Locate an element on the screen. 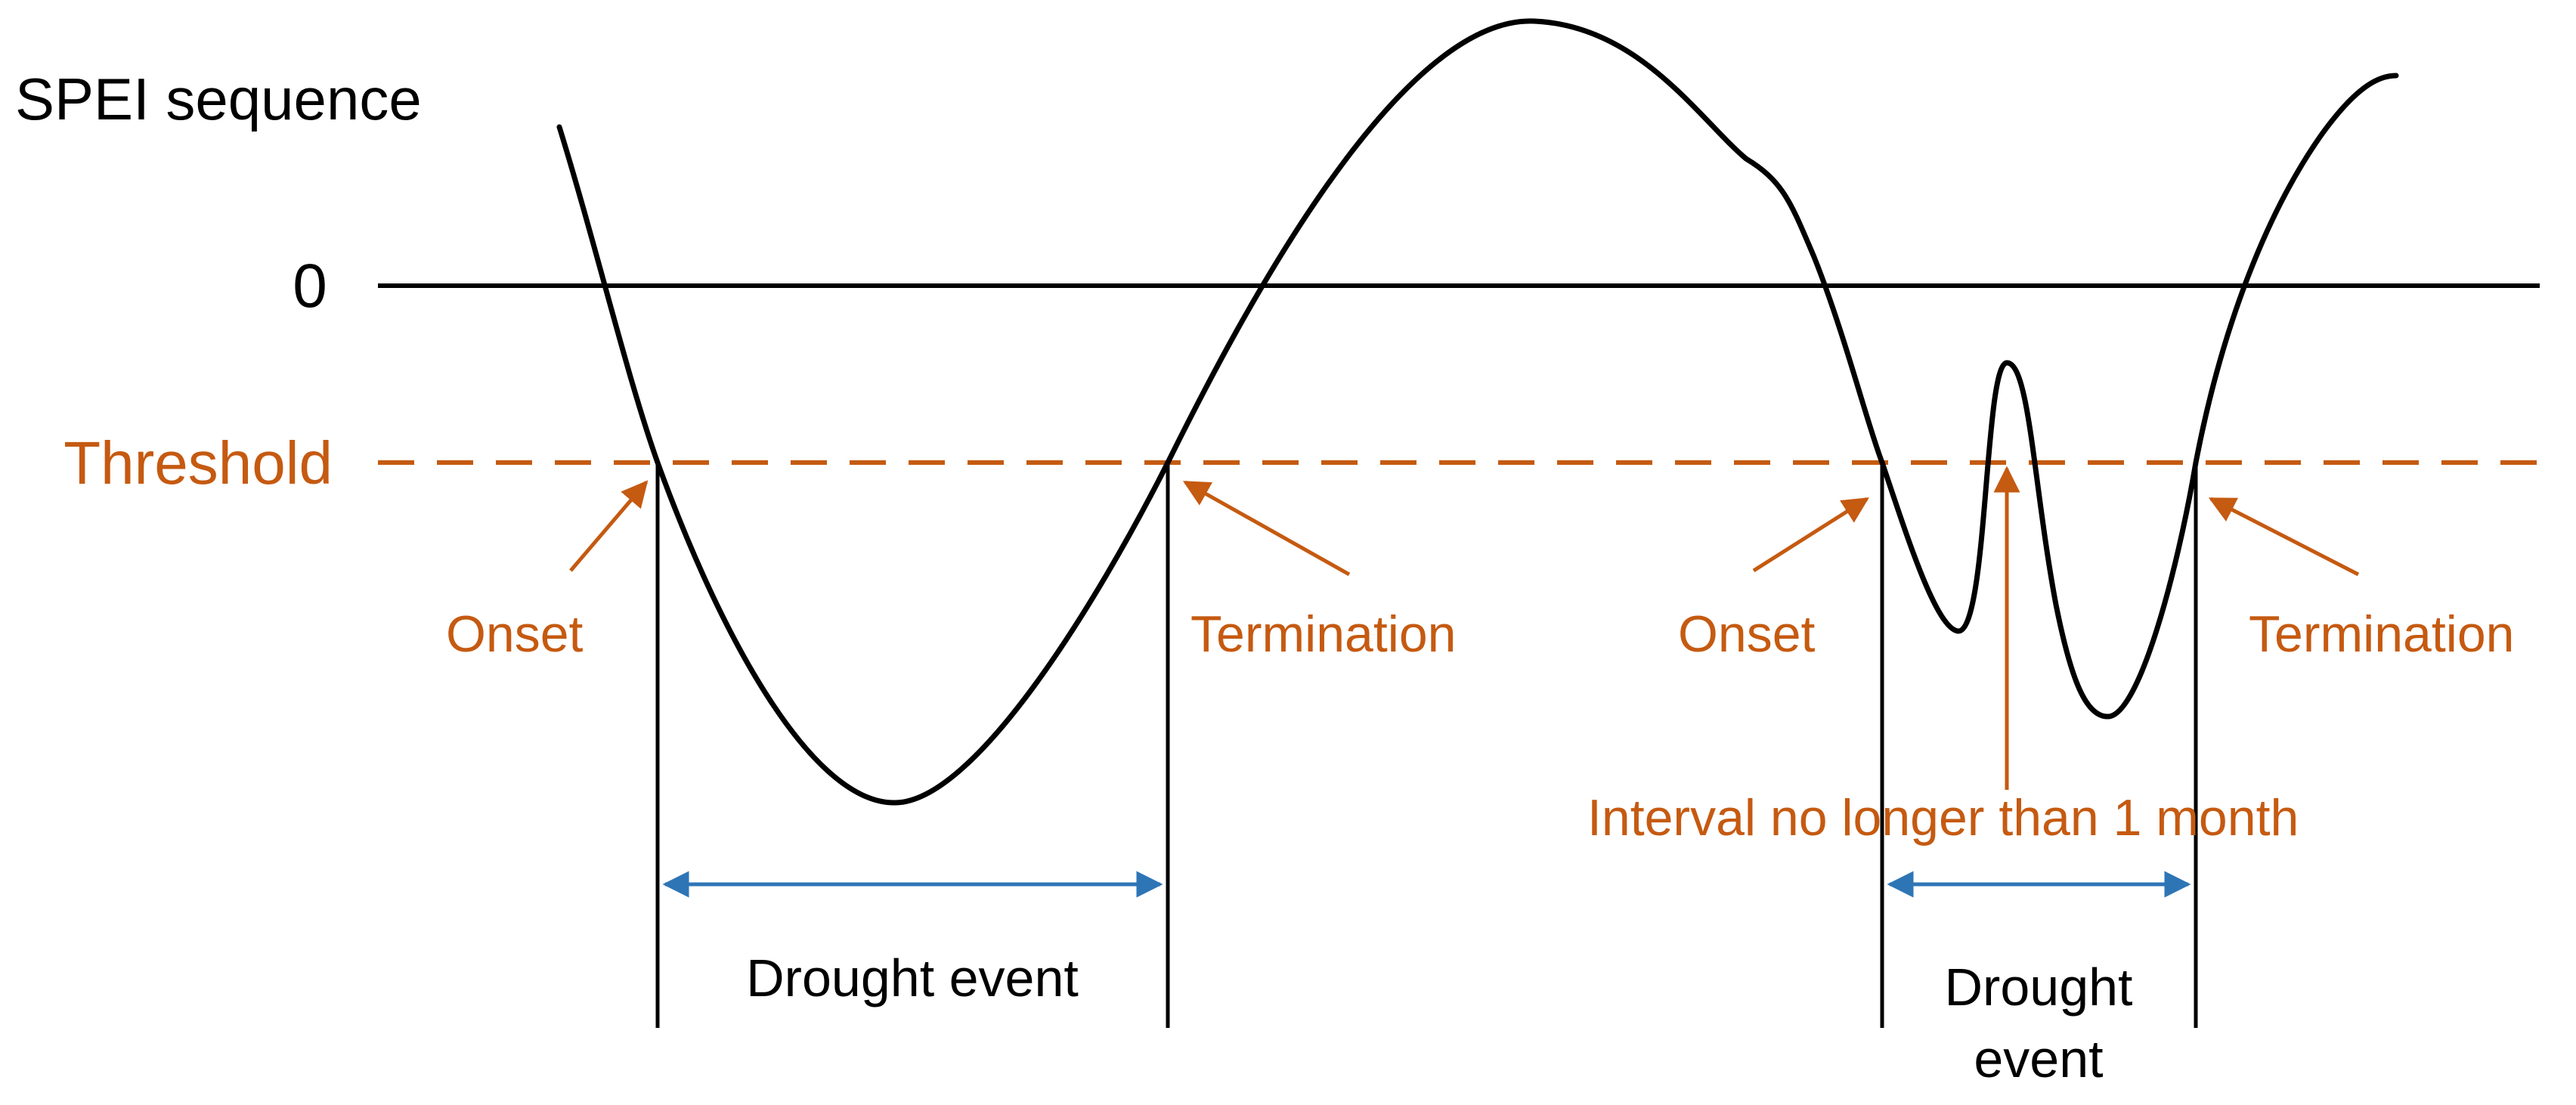  event-1-label: Drought event is located at coordinates (912, 978).